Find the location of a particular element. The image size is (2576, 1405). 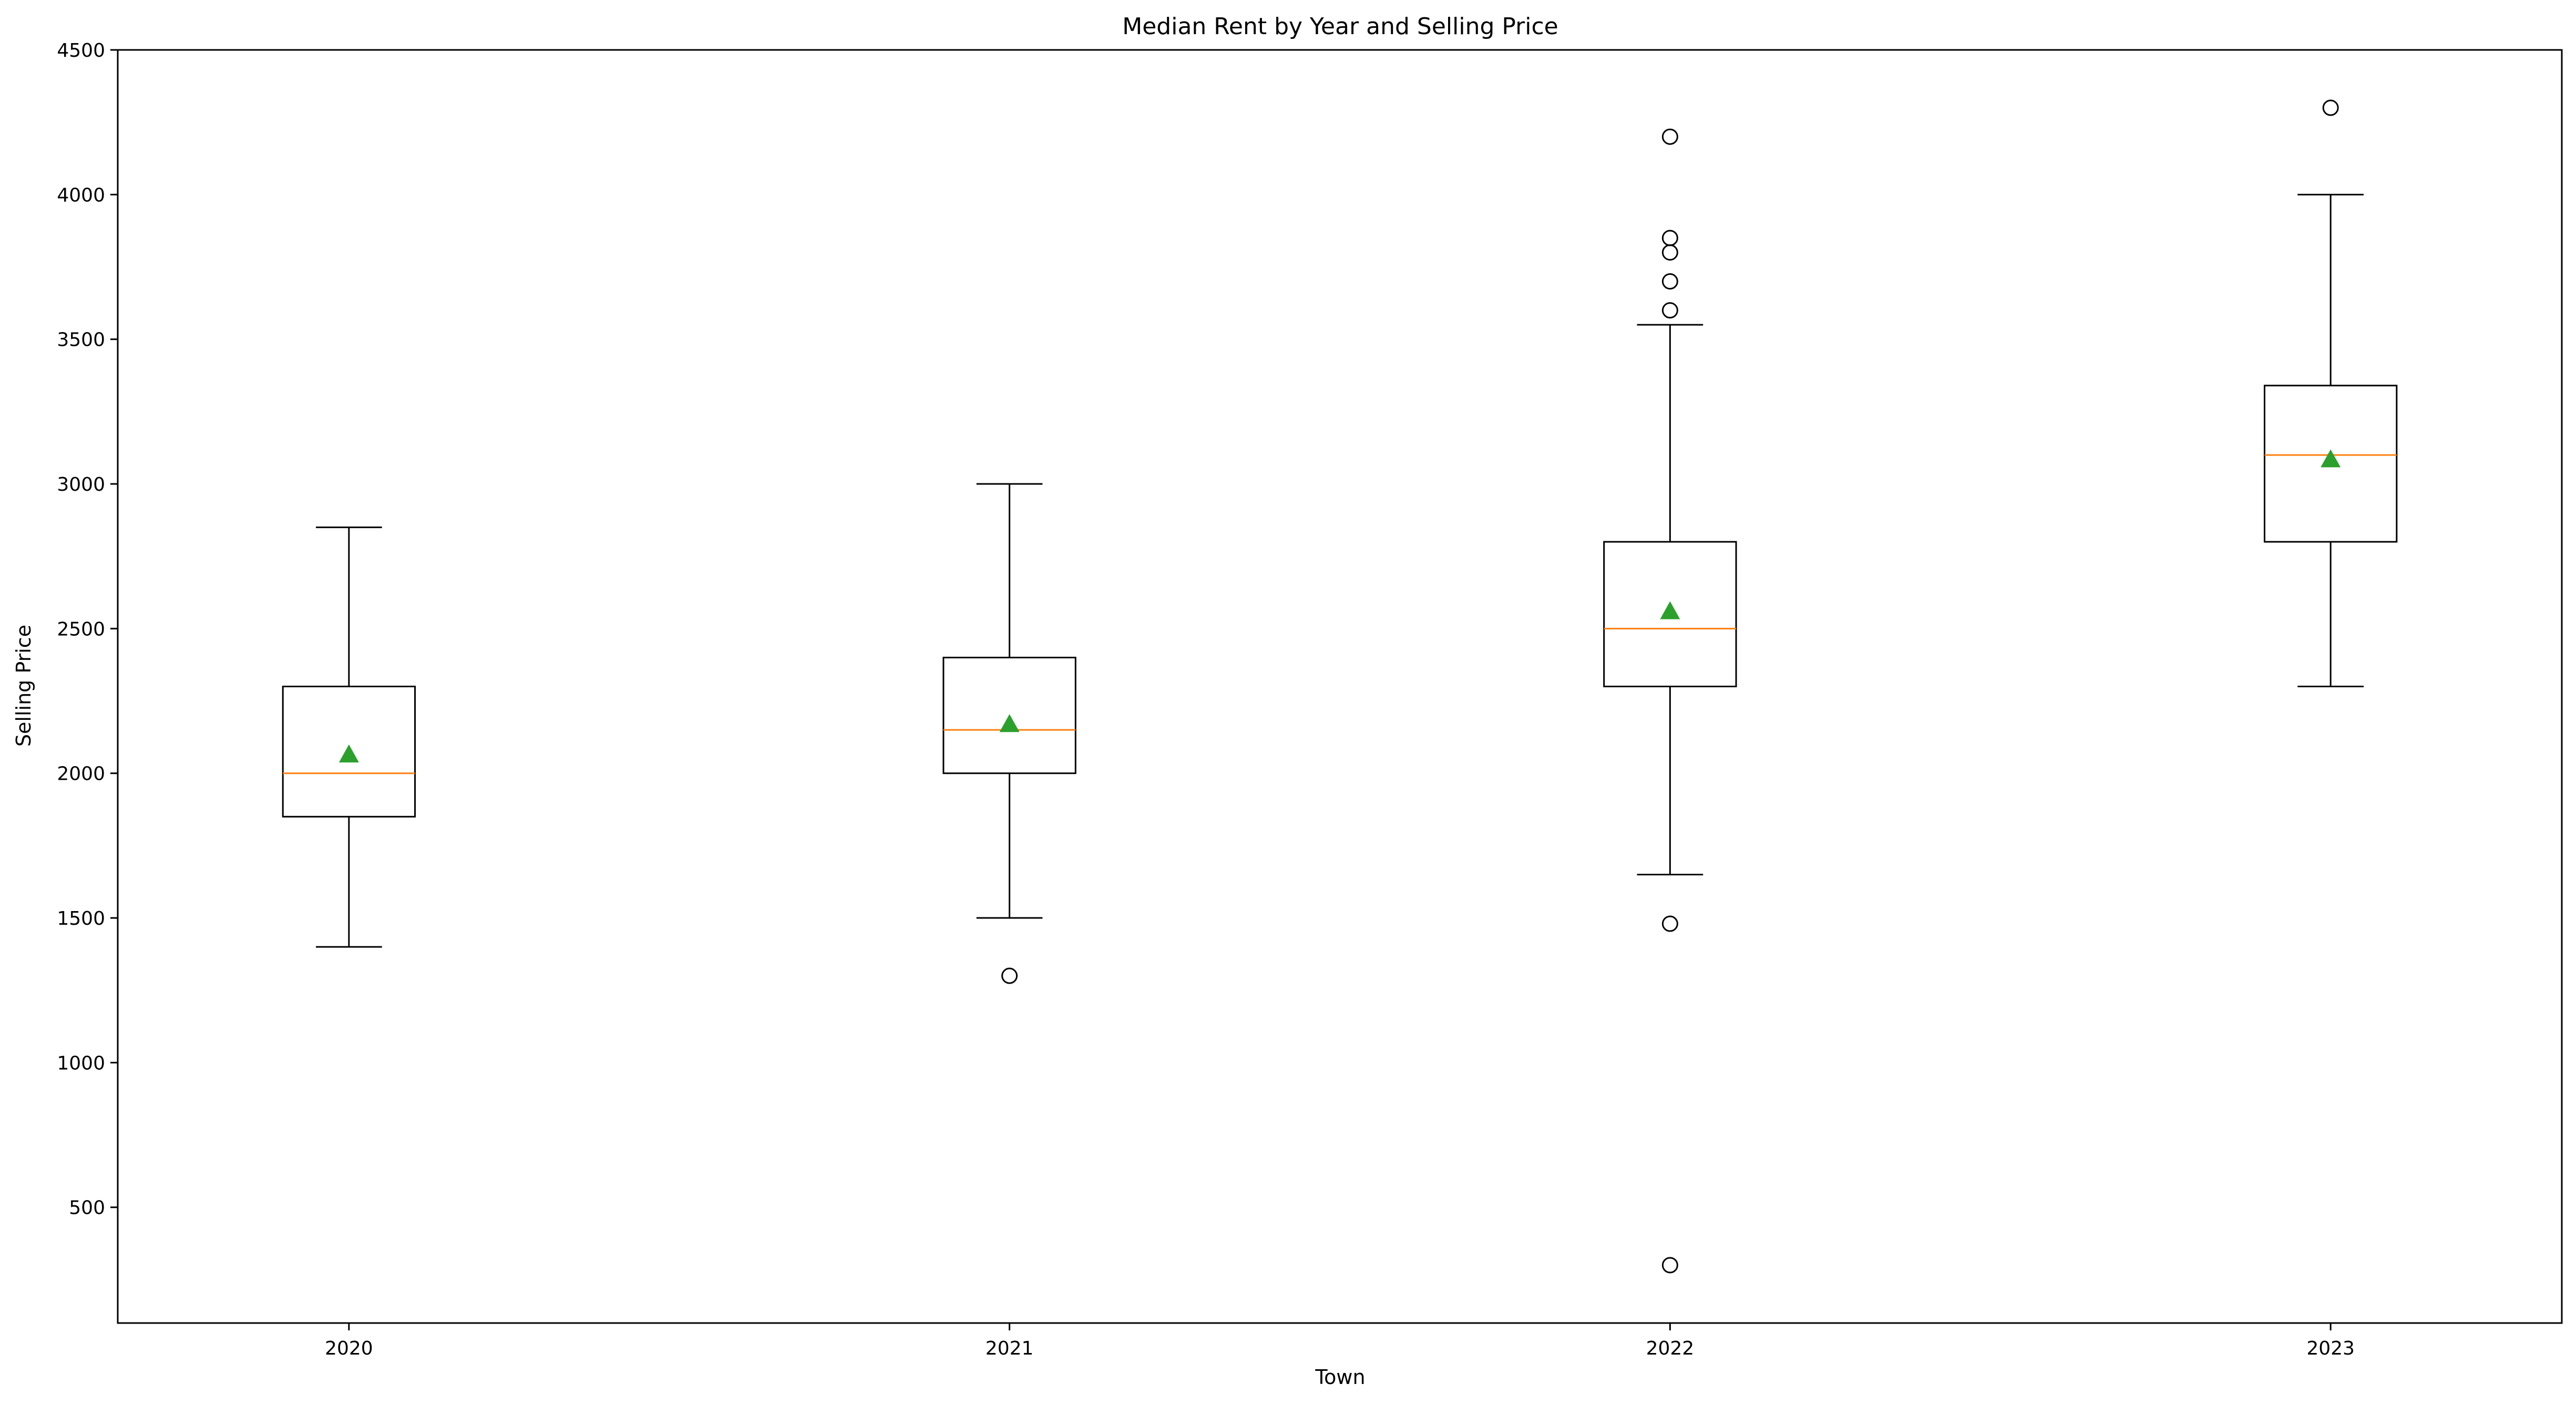

y-tick-label: 3000 is located at coordinates (81, 485).